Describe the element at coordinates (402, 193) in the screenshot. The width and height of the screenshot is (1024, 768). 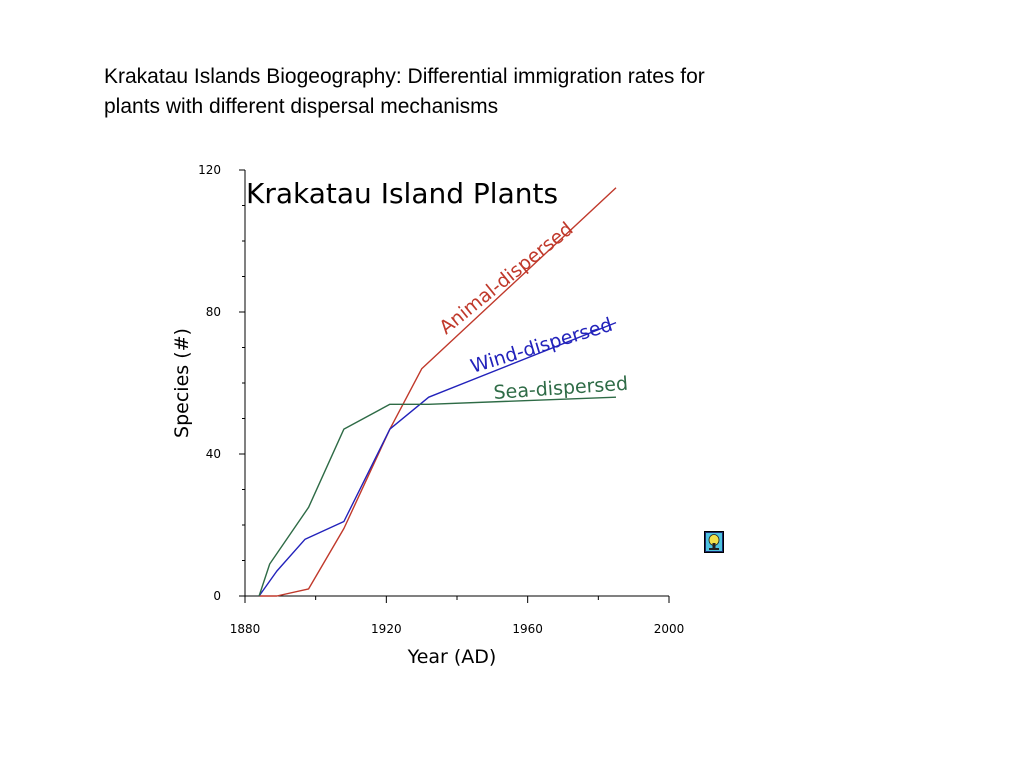
I see `chart-title: Krakatau Island Plants` at that location.